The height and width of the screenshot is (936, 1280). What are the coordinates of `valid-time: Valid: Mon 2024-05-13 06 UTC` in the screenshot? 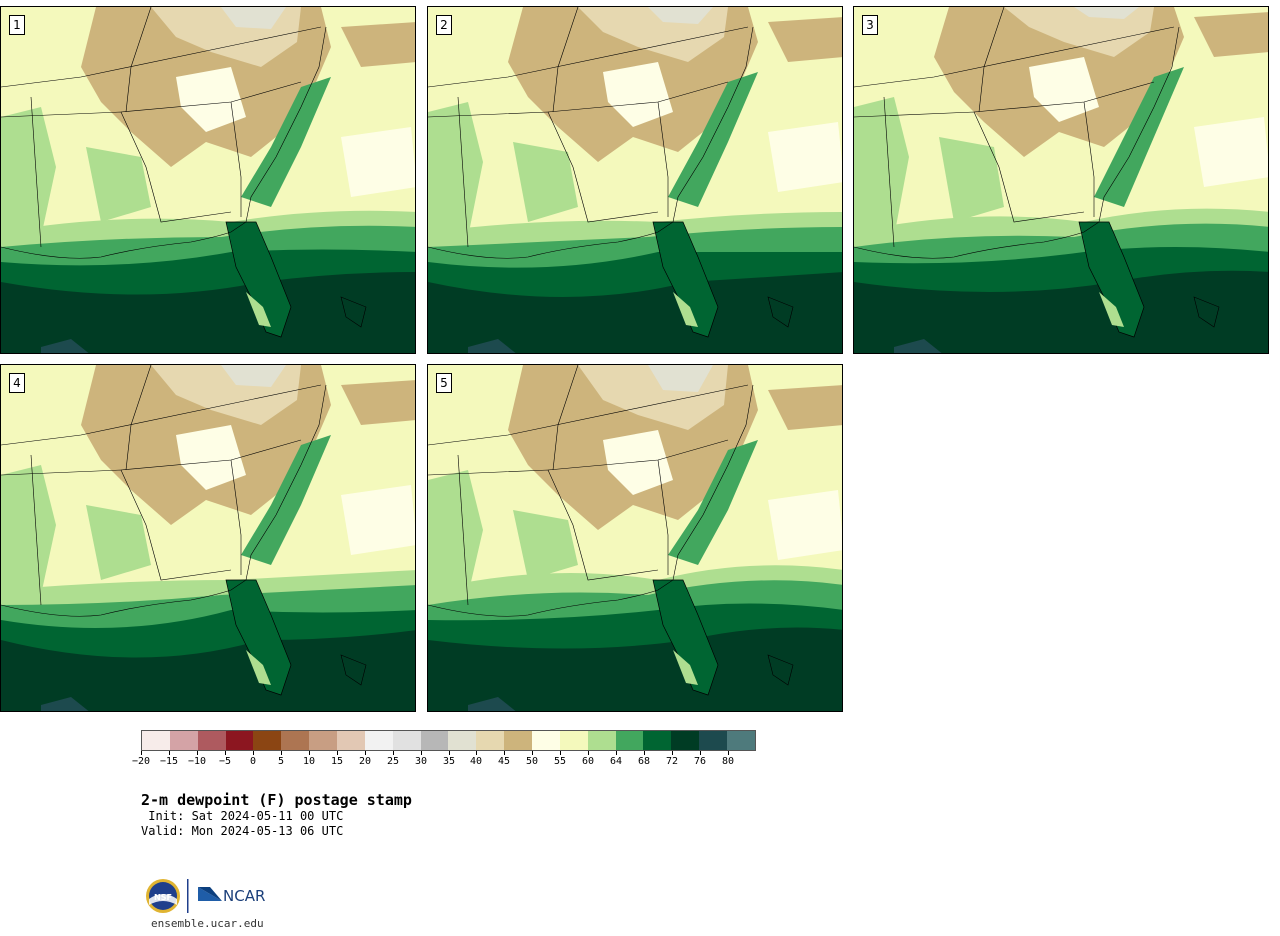 It's located at (242, 831).